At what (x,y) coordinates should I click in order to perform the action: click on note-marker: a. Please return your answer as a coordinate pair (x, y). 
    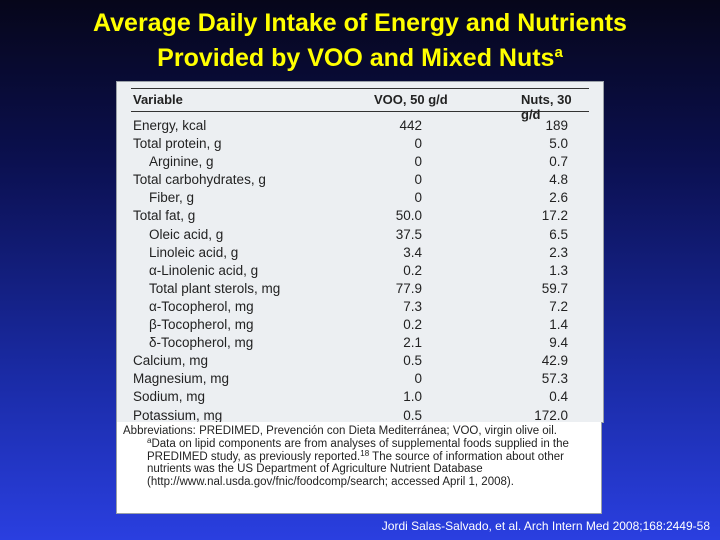
    Looking at the image, I should click on (149, 440).